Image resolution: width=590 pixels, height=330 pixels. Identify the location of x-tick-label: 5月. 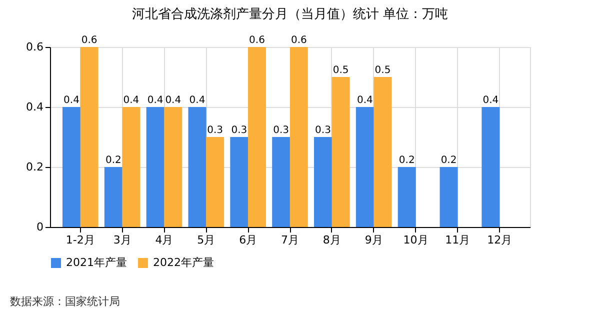
(206, 240).